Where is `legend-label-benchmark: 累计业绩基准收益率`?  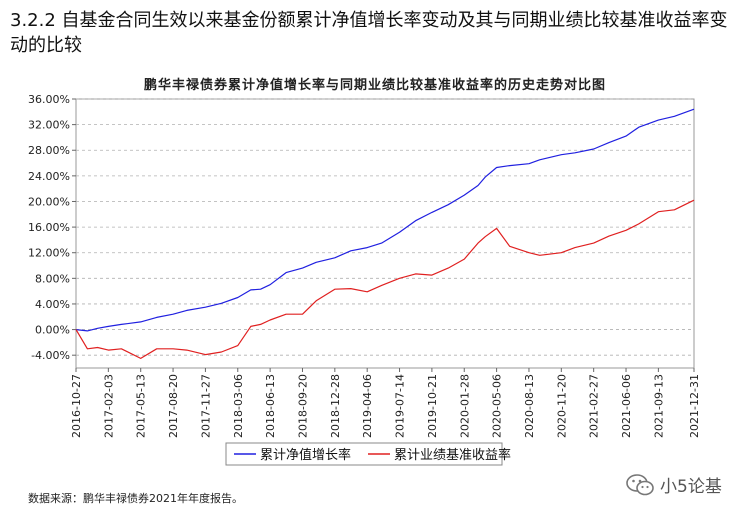
legend-label-benchmark: 累计业绩基准收益率 is located at coordinates (452, 455).